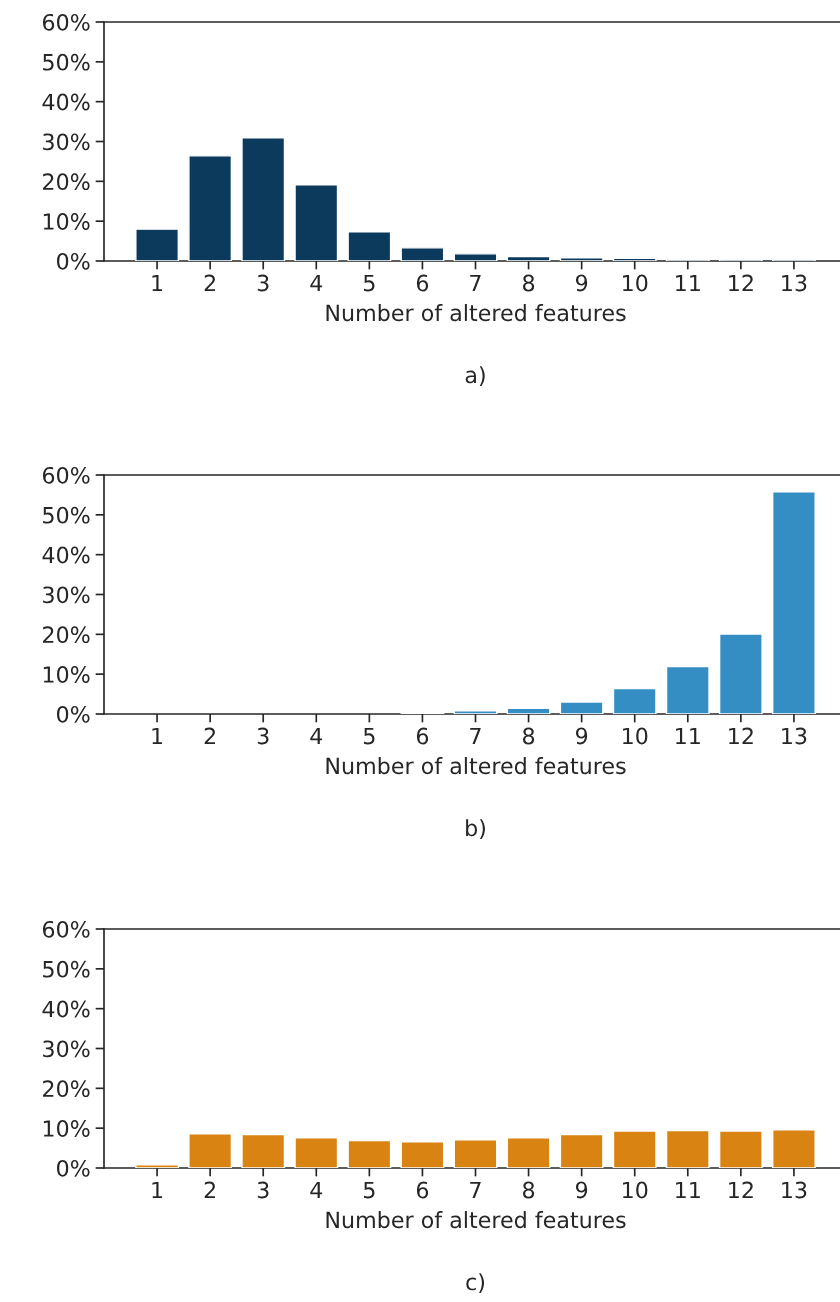  I want to click on text: b), so click(475, 829).